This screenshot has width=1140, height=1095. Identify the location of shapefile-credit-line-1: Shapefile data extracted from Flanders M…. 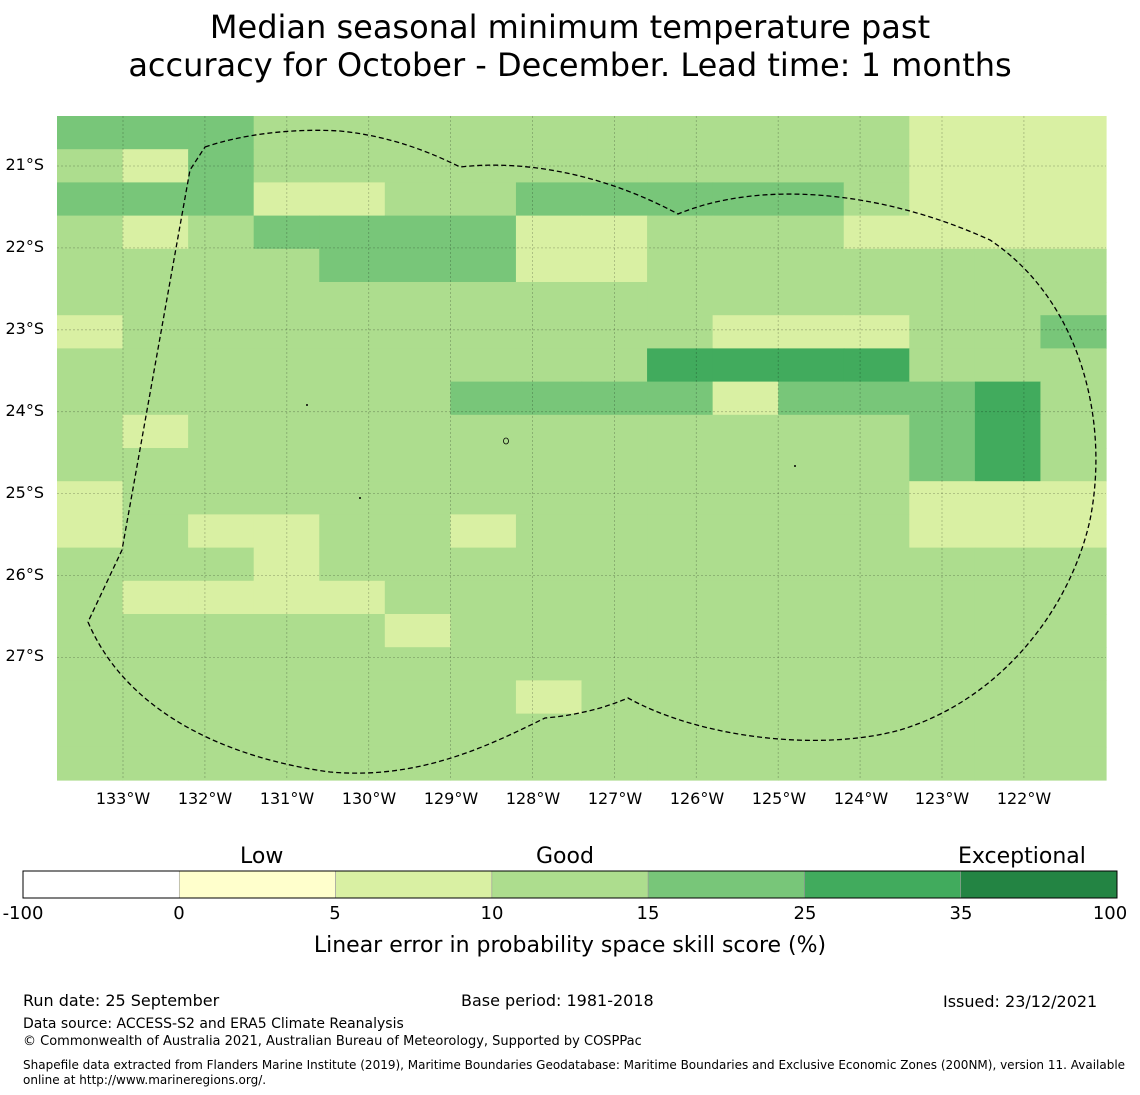
(574, 1065).